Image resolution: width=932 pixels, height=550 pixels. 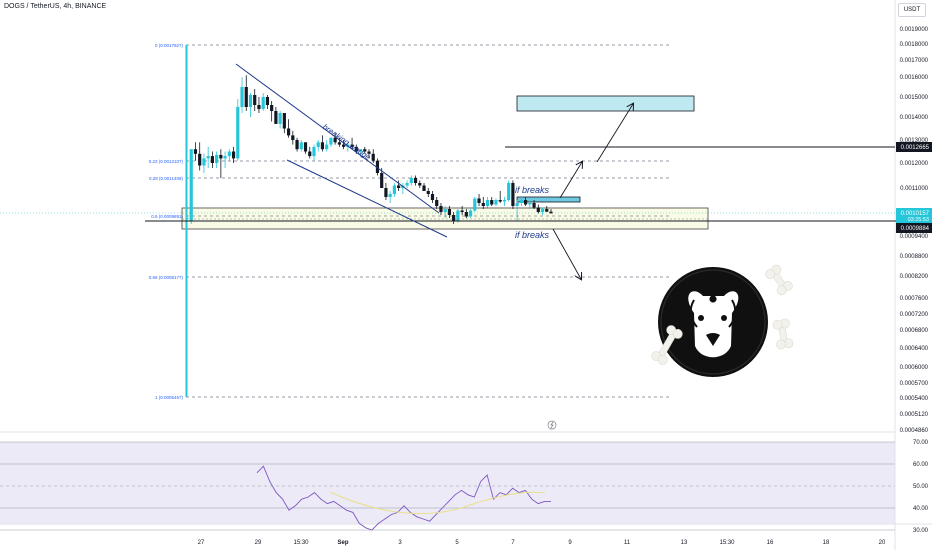 I want to click on price-axis-tick: 0.0019000, so click(x=914, y=30).